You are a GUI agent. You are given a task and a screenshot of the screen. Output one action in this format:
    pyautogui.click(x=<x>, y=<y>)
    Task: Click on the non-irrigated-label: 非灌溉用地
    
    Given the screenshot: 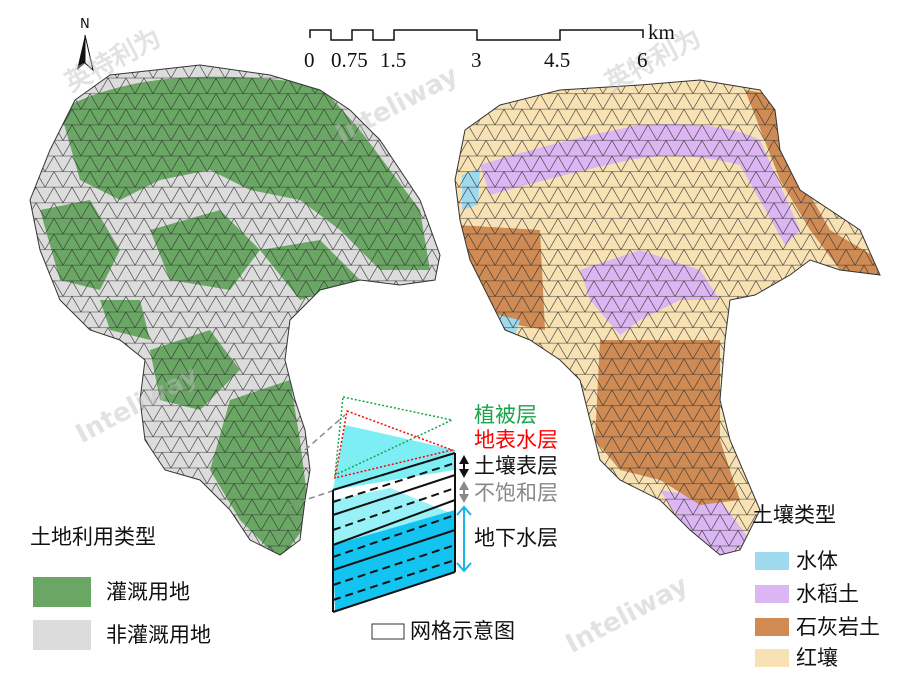 What is the action you would take?
    pyautogui.click(x=158, y=635)
    